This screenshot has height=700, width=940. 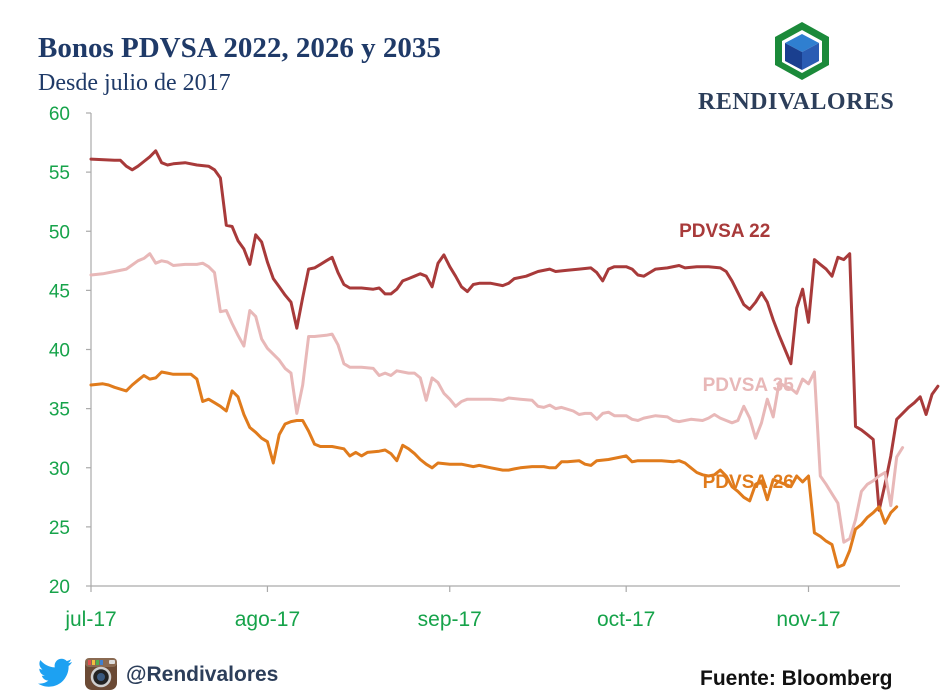 What do you see at coordinates (796, 102) in the screenshot?
I see `brand-name: RENDIVALORES` at bounding box center [796, 102].